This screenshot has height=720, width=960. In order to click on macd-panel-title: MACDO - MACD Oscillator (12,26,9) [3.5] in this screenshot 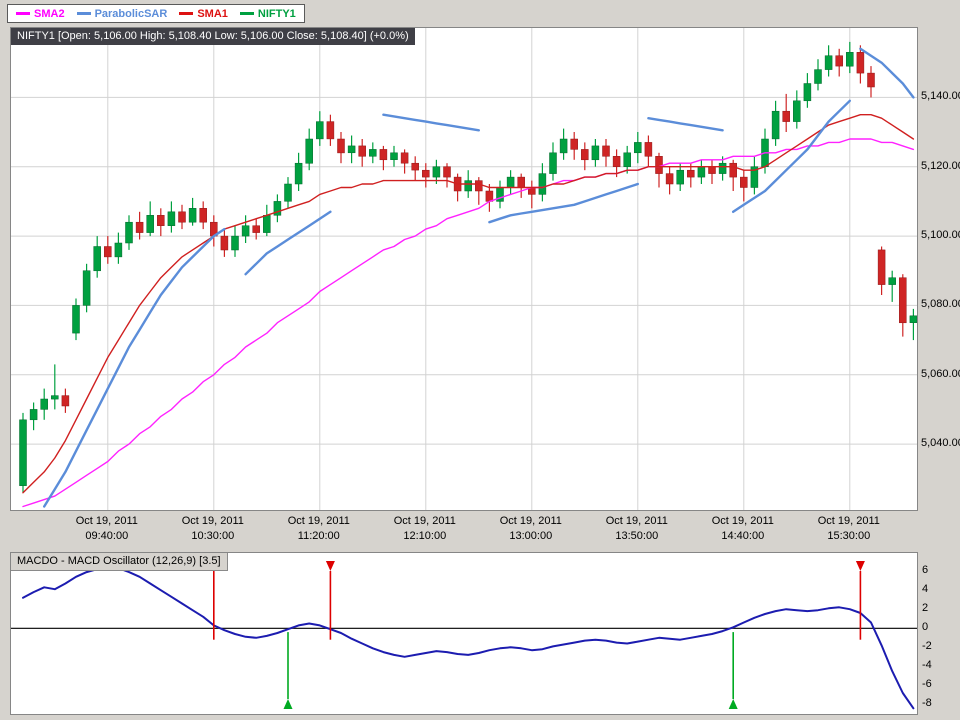, I will do `click(119, 562)`.